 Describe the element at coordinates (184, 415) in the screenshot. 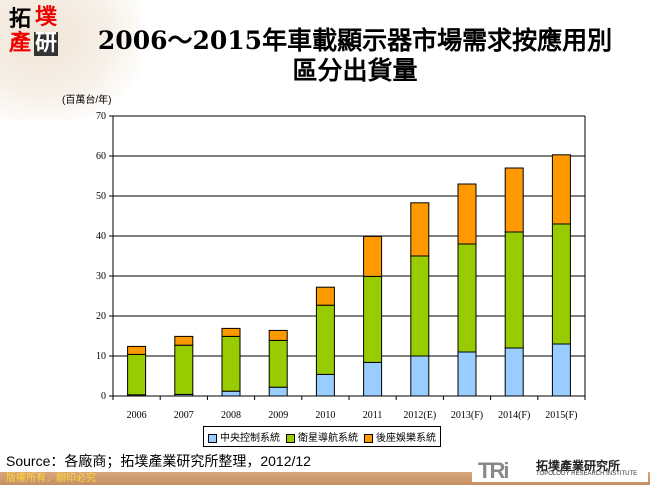

I see `x-tick-label: 2007` at that location.